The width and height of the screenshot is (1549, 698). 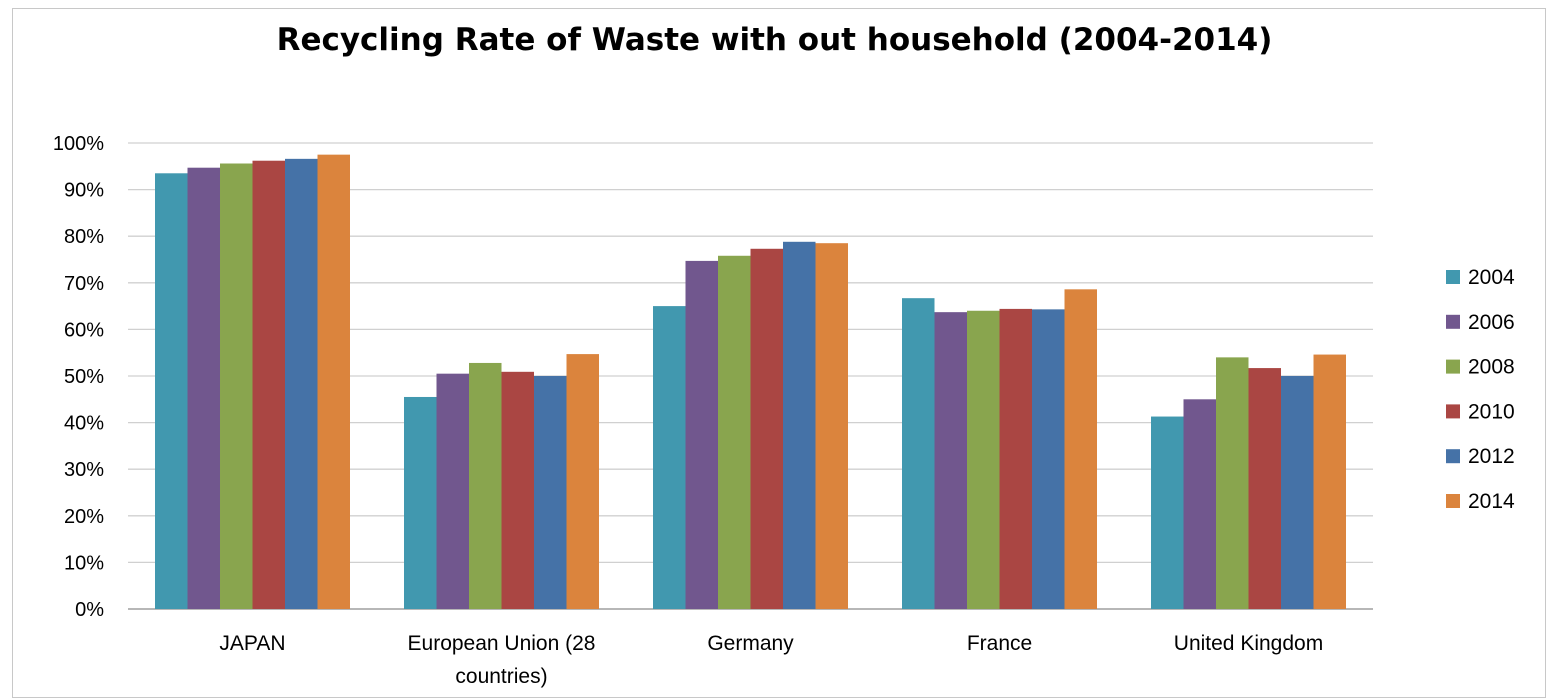 What do you see at coordinates (1491, 411) in the screenshot?
I see `legend-label-2010: 2010` at bounding box center [1491, 411].